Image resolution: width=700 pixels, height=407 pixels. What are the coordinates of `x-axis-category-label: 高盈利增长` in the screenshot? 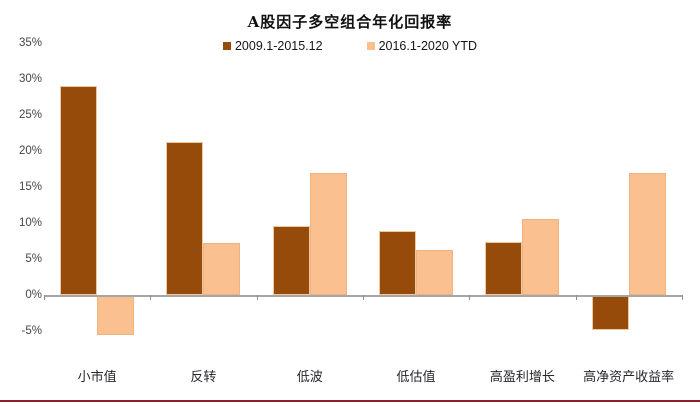 It's located at (522, 377).